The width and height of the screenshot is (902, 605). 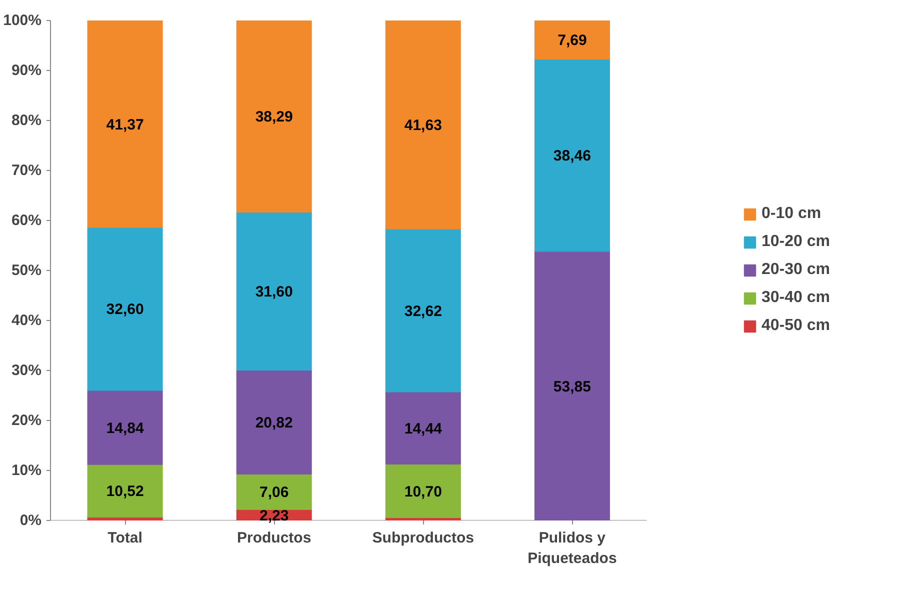 What do you see at coordinates (26, 370) in the screenshot?
I see `y-tick-label: 30%` at bounding box center [26, 370].